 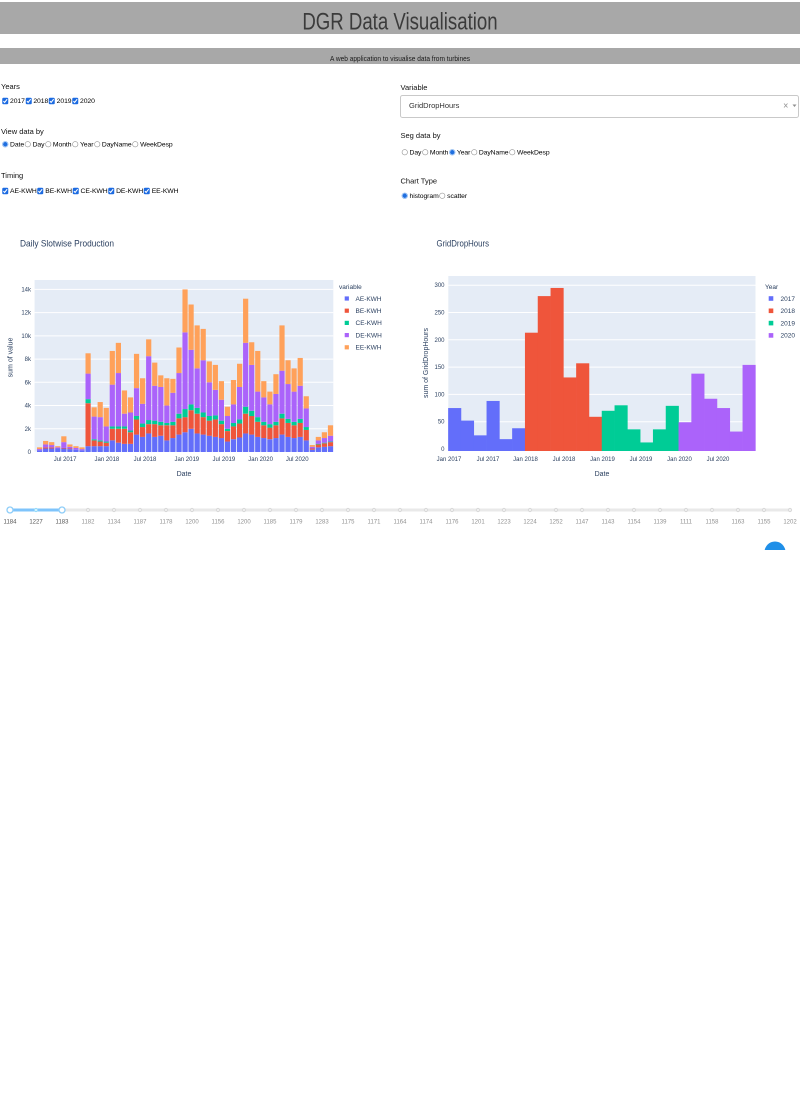 What do you see at coordinates (453, 523) in the screenshot?
I see `svg-text: 1176` at bounding box center [453, 523].